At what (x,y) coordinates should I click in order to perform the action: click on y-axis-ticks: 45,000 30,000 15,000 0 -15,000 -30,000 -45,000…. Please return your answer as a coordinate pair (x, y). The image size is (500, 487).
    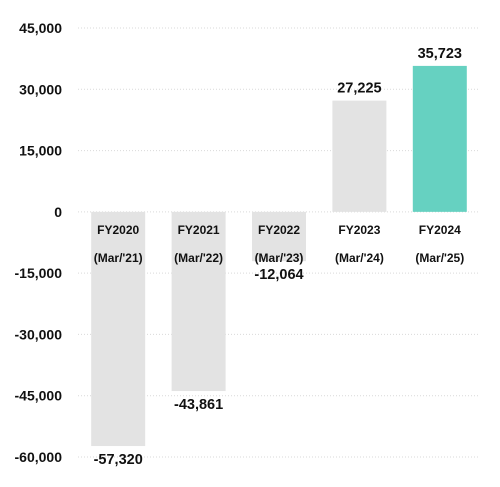
    Looking at the image, I should click on (39, 242).